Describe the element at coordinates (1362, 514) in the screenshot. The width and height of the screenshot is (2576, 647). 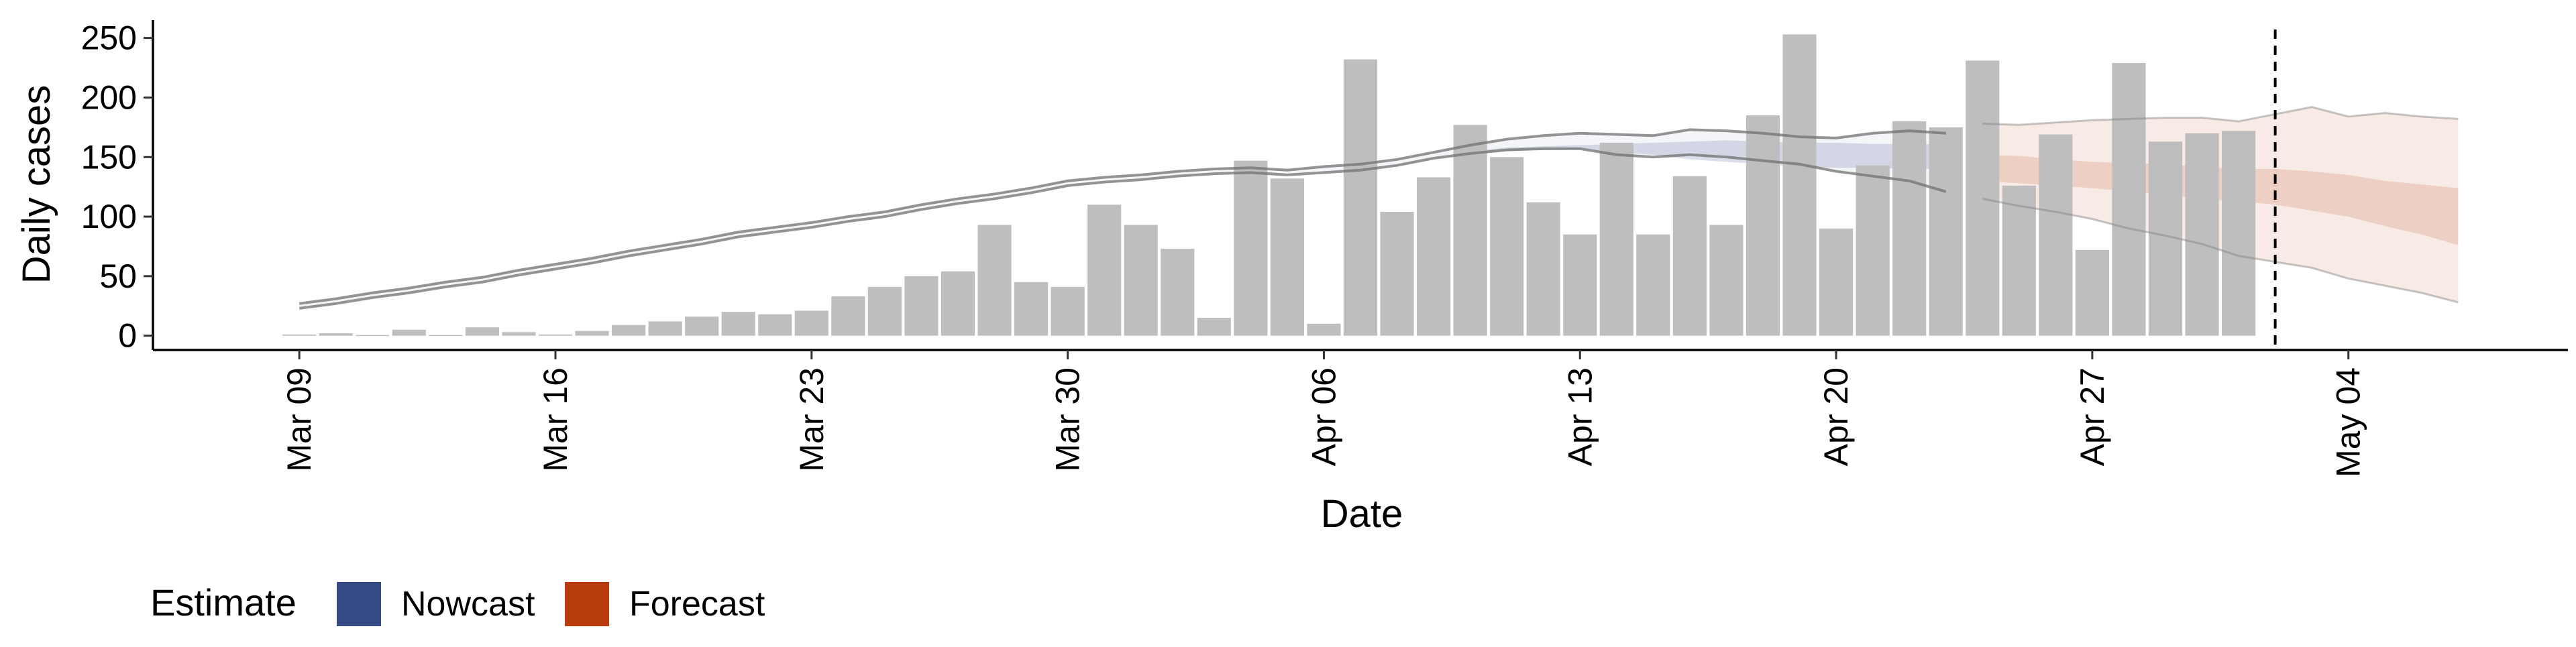
I see `x-axis-title: Date` at that location.